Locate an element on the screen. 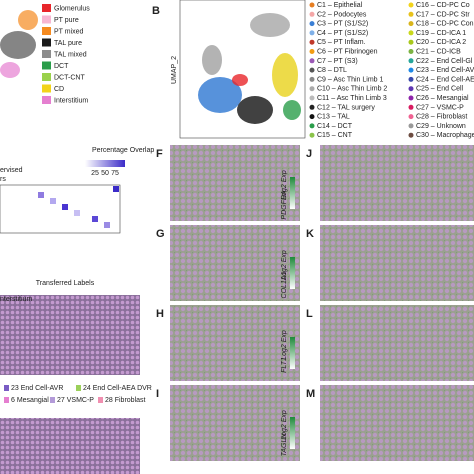 The image size is (474, 474). panel-title: ervised is located at coordinates (11, 170).